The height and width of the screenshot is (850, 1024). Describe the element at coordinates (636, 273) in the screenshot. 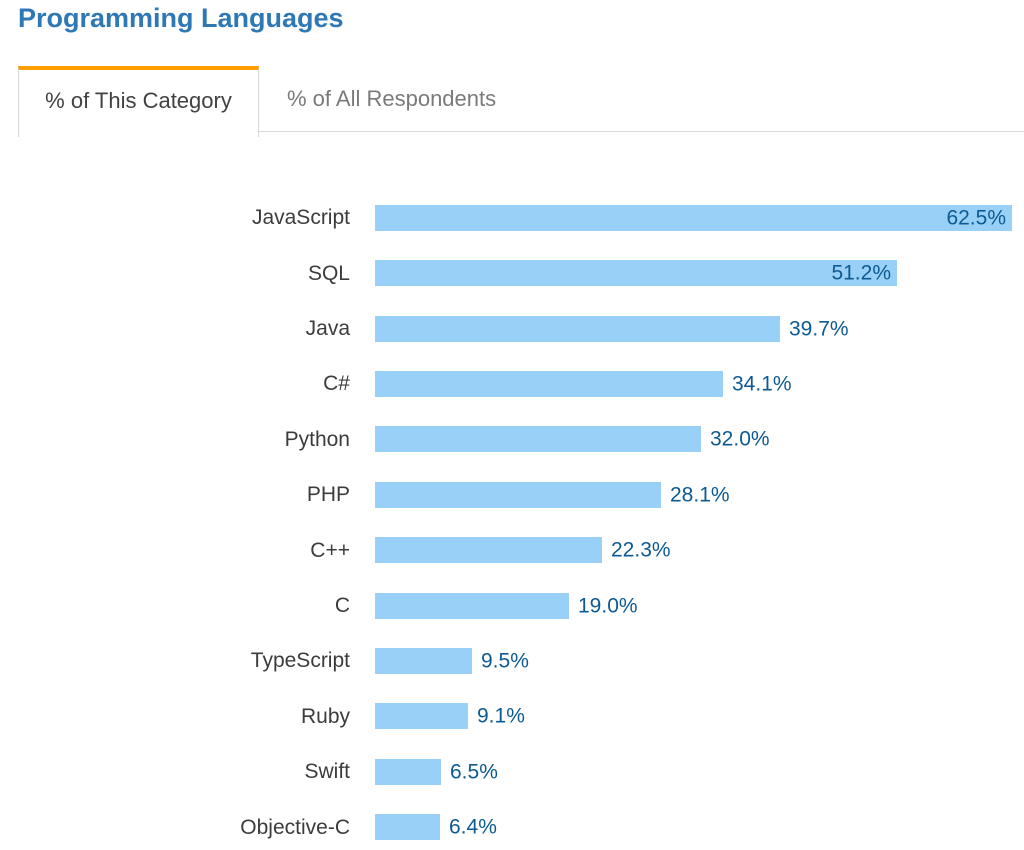

I see `bar: 51.2%` at that location.